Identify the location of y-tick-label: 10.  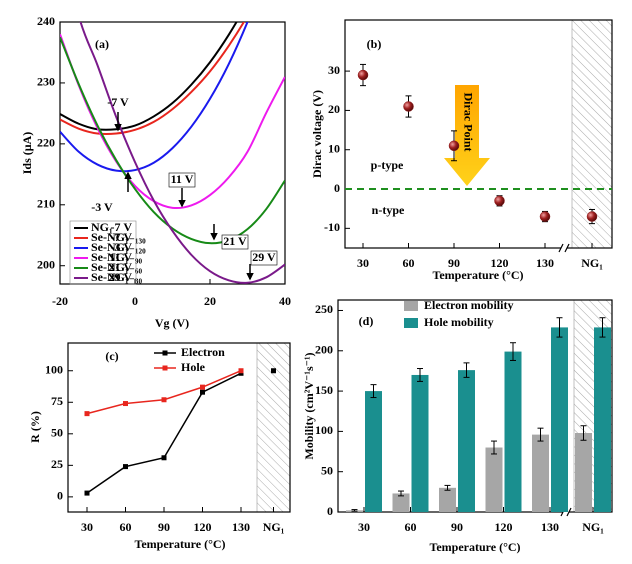
(334, 148).